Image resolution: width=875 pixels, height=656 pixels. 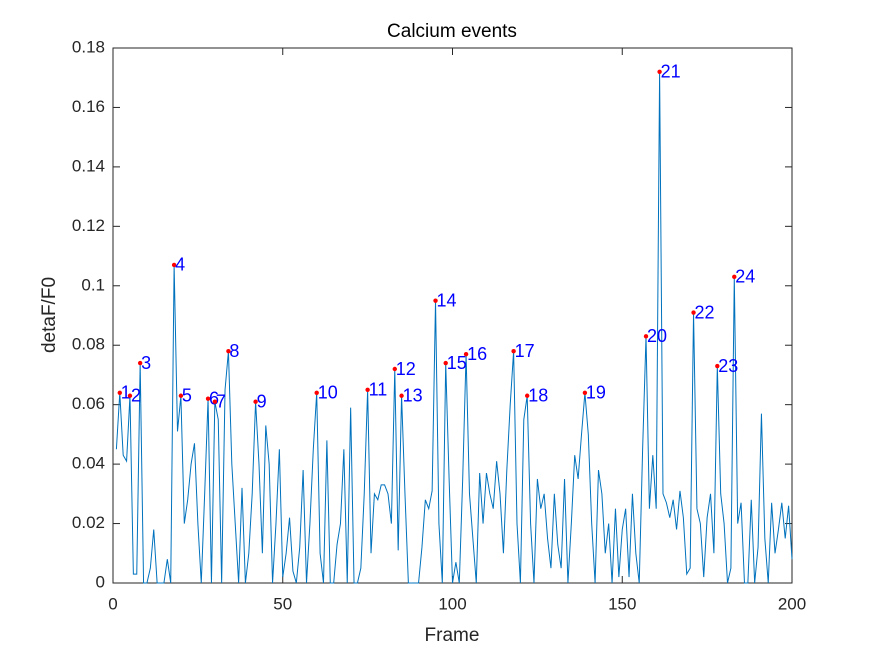 I want to click on x-axis-label: Frame, so click(x=452, y=635).